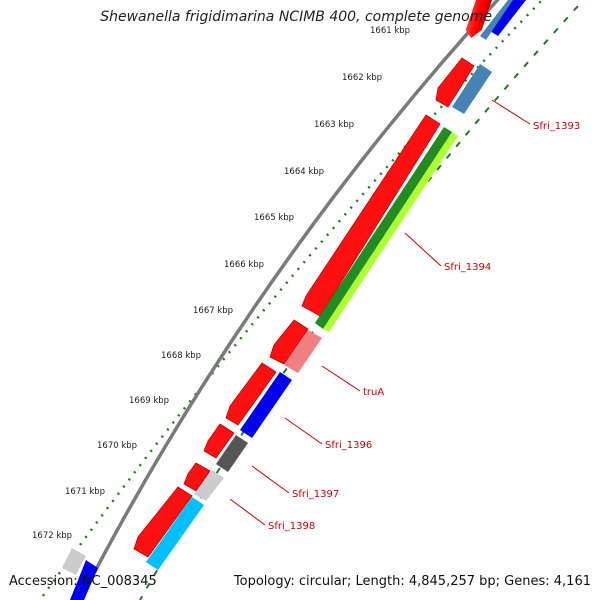 The image size is (600, 600). I want to click on accession-text: Accession: NC_008345, so click(83, 581).